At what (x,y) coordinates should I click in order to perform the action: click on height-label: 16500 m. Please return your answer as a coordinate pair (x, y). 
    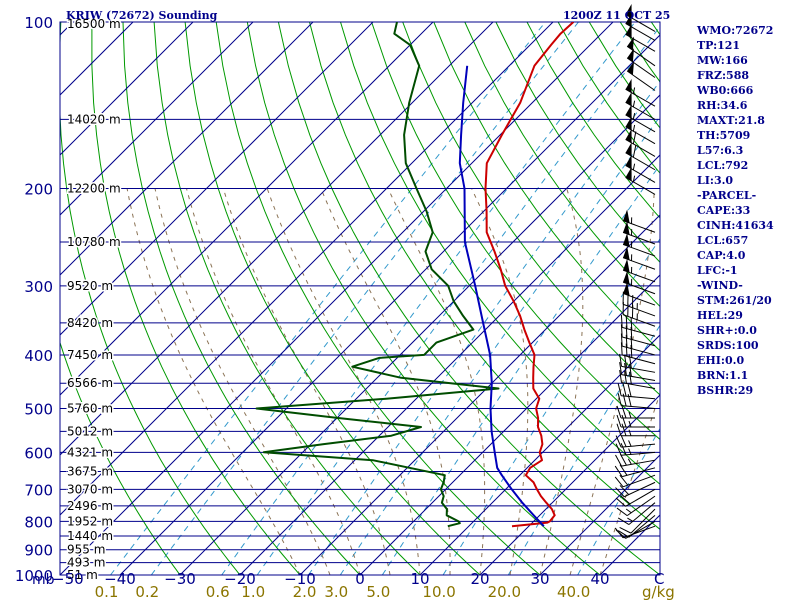
    Looking at the image, I should click on (94, 24).